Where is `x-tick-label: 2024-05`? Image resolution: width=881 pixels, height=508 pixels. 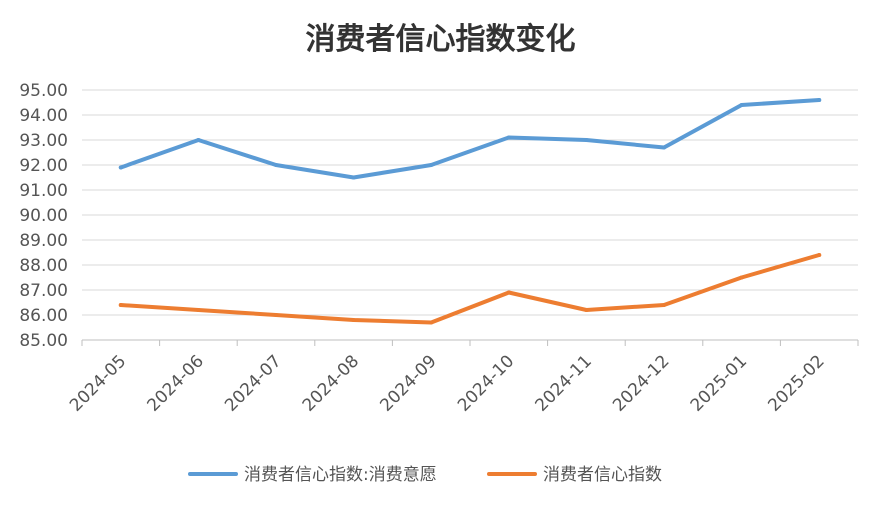 x-tick-label: 2024-05 is located at coordinates (98, 383).